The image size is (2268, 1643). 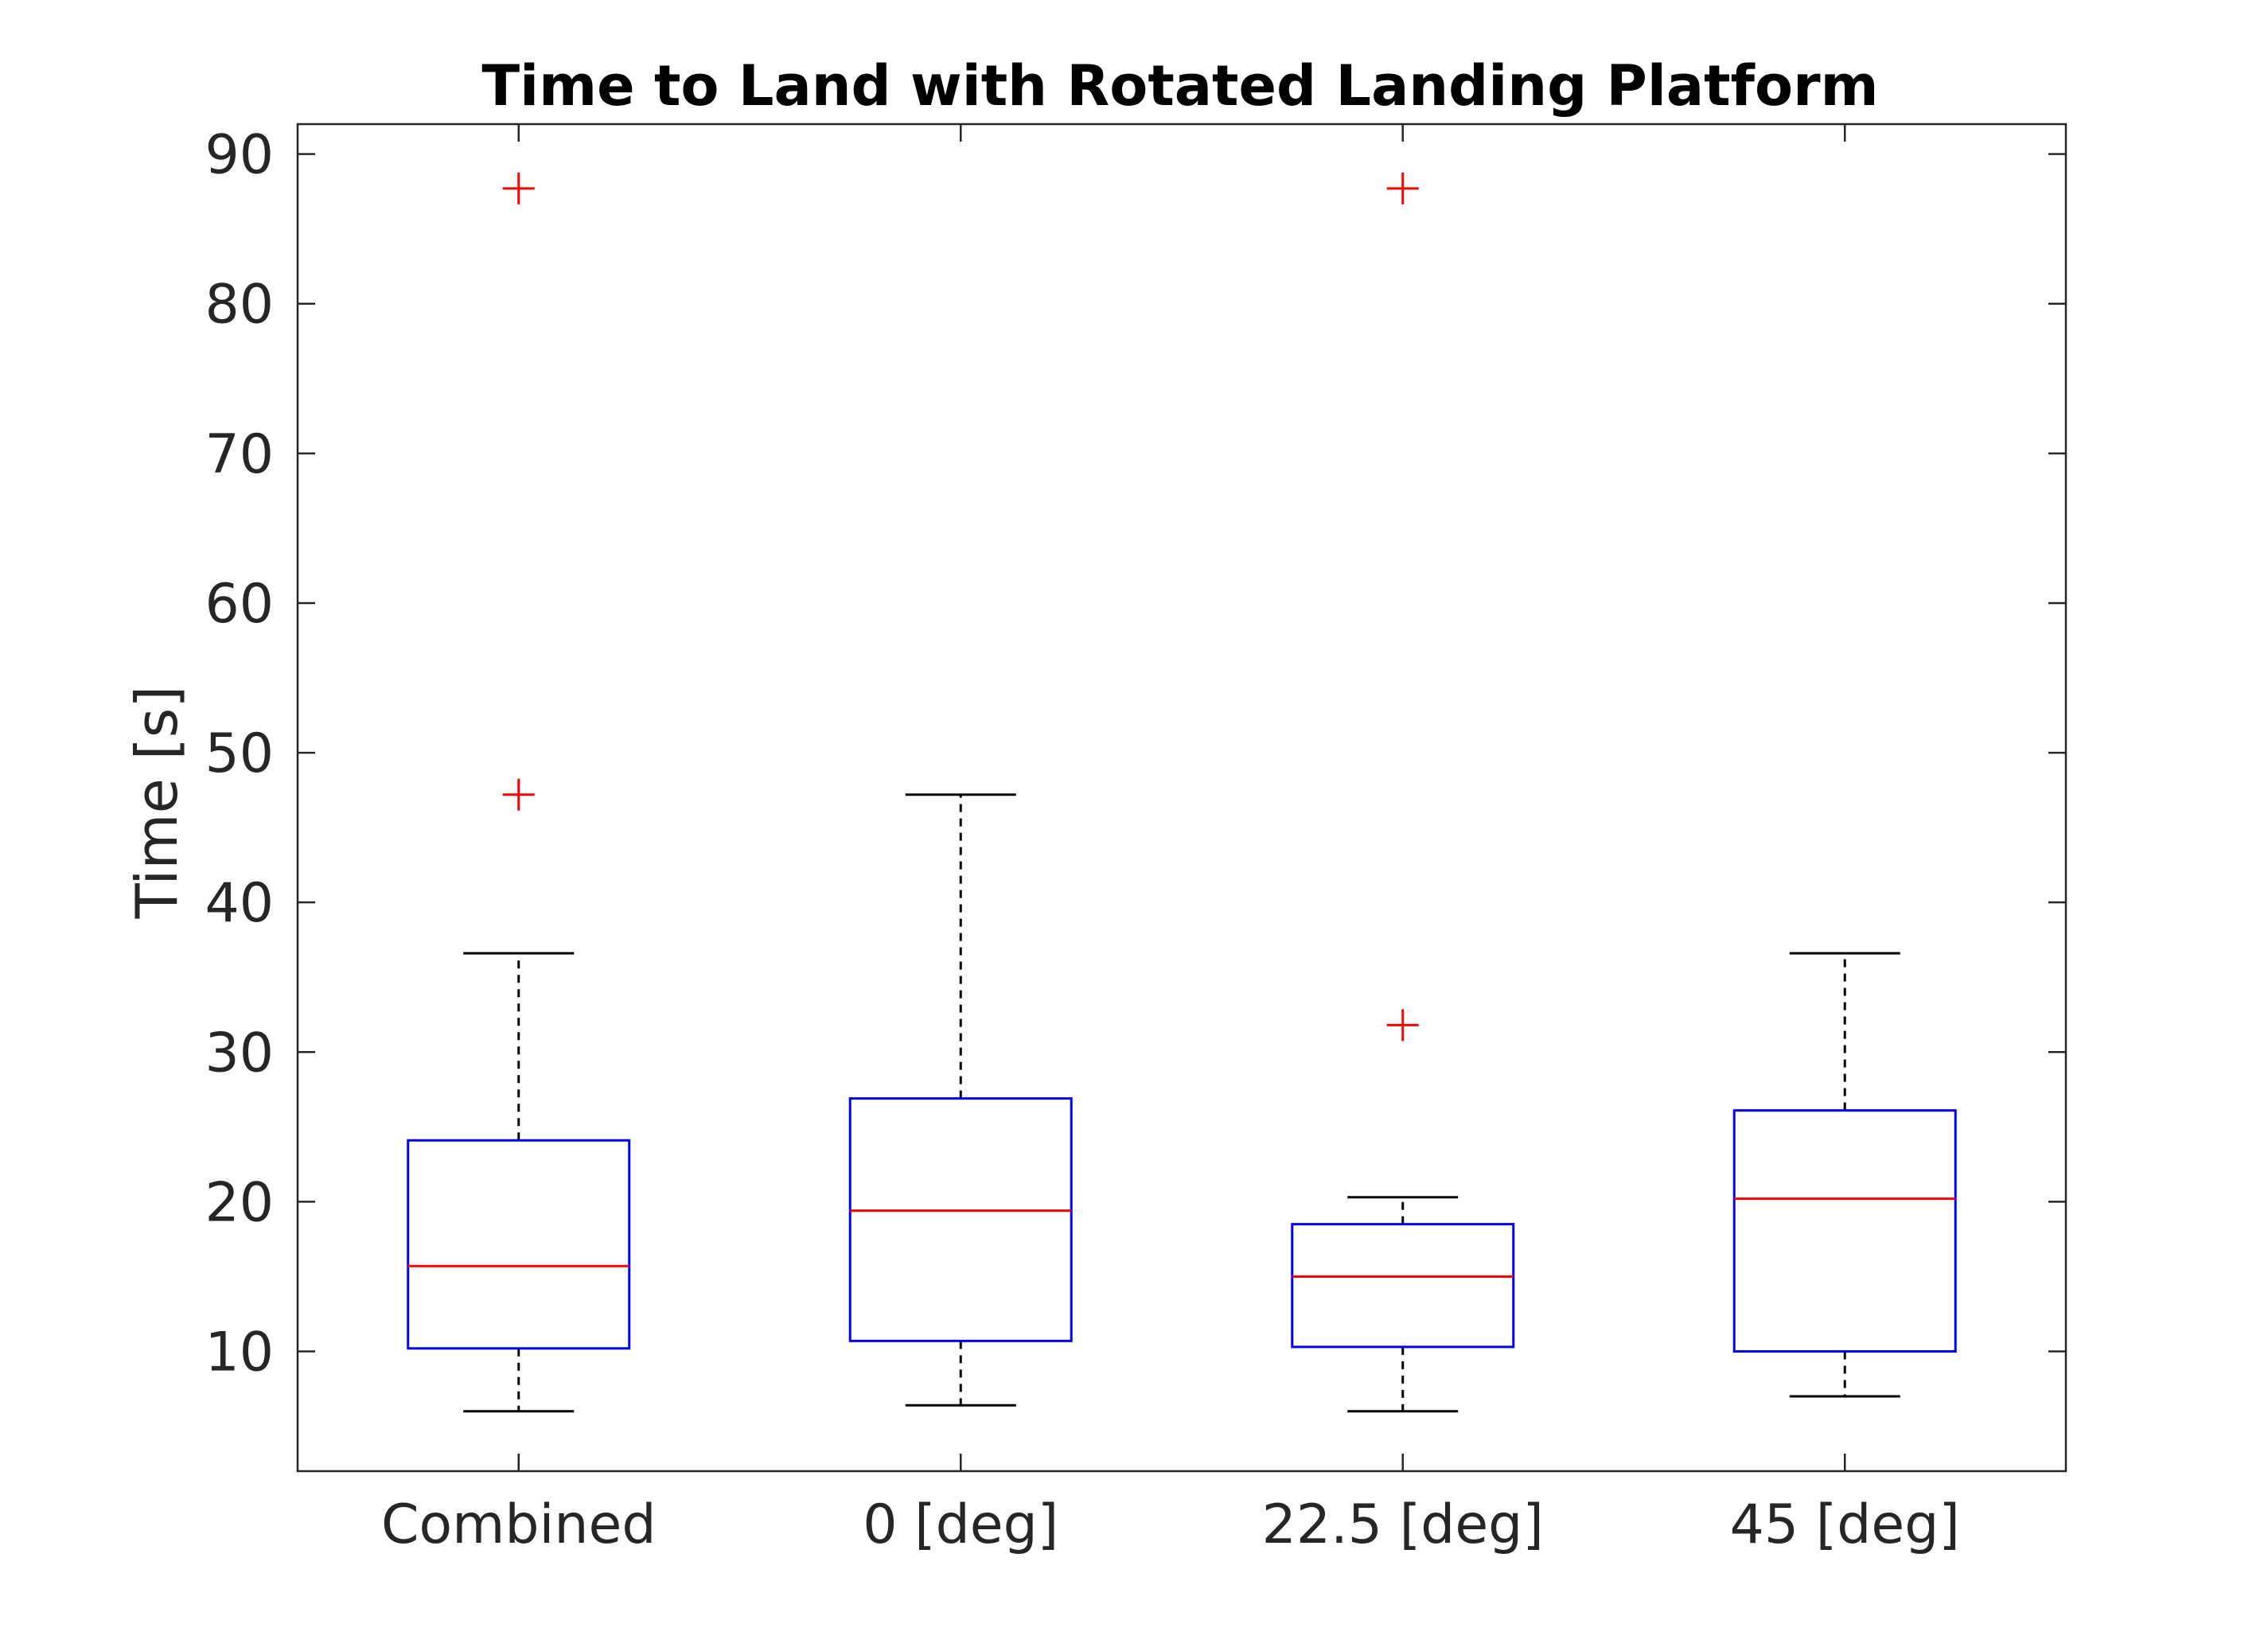 What do you see at coordinates (960, 1524) in the screenshot?
I see `x-tick-label: 0 [deg]` at bounding box center [960, 1524].